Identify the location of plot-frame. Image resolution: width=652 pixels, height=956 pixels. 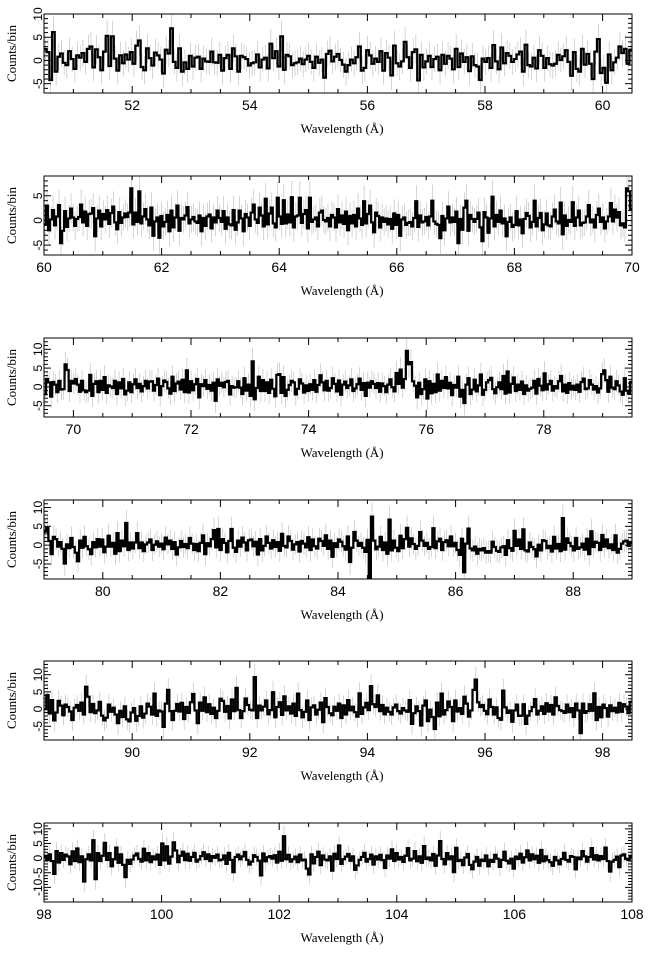
(338, 700).